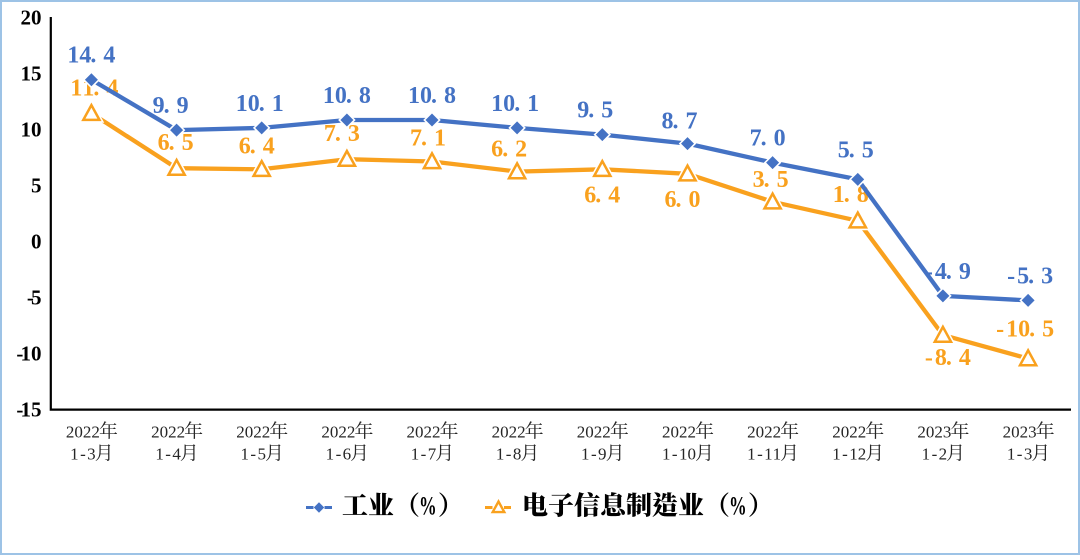 Image resolution: width=1080 pixels, height=560 pixels. What do you see at coordinates (31, 129) in the screenshot?
I see `svg-text: 10` at bounding box center [31, 129].